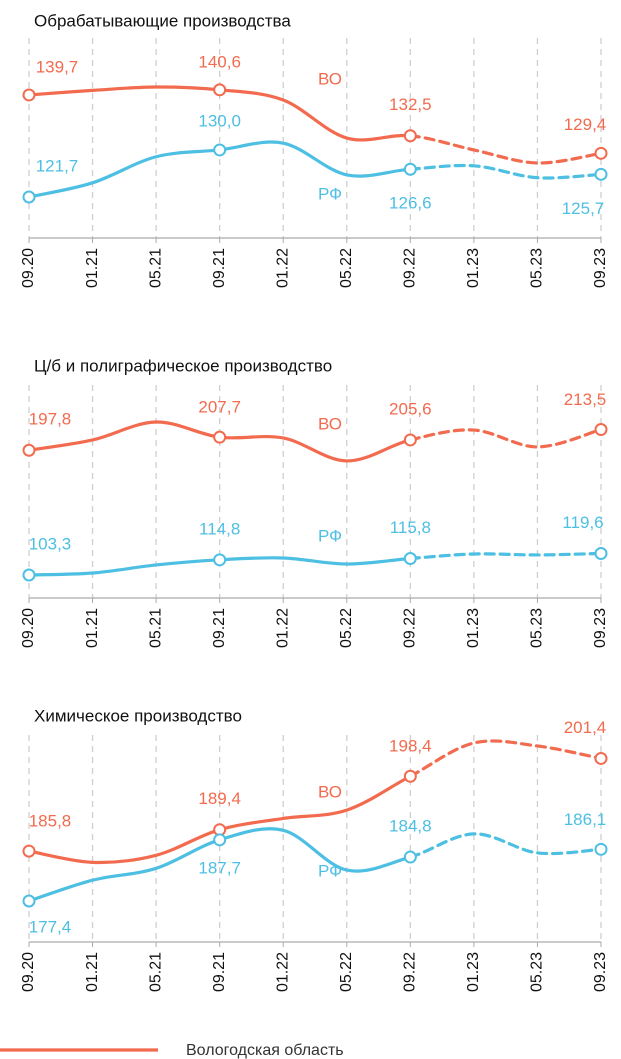  I want to click on data-label: 125,7, so click(583, 208).